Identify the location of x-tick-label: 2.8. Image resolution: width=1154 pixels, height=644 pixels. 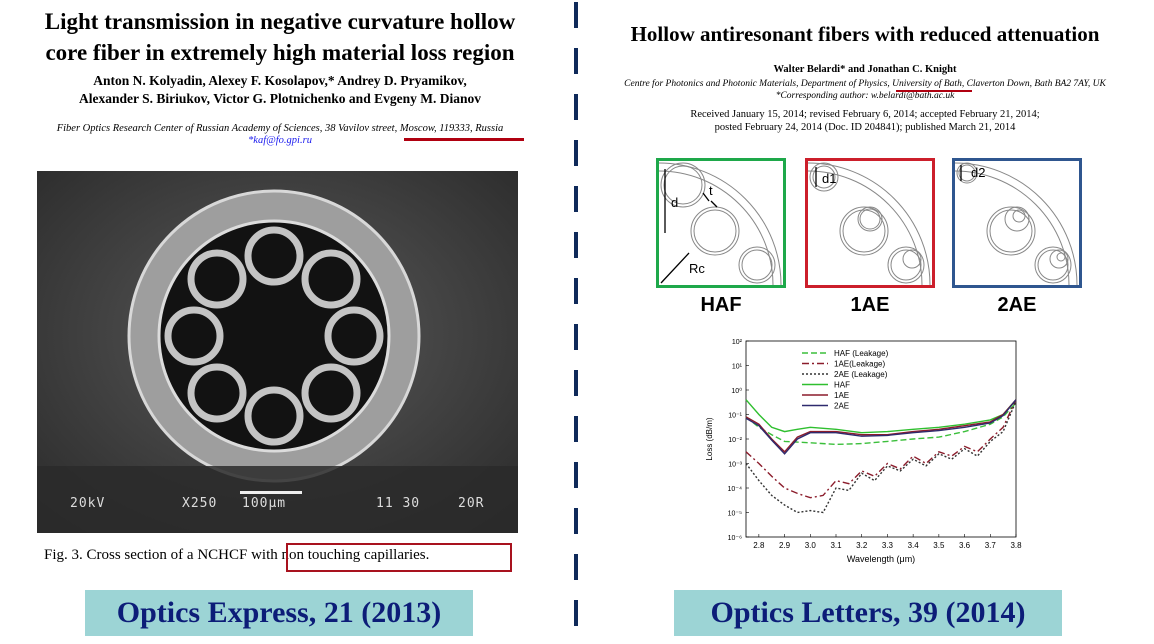
(759, 545).